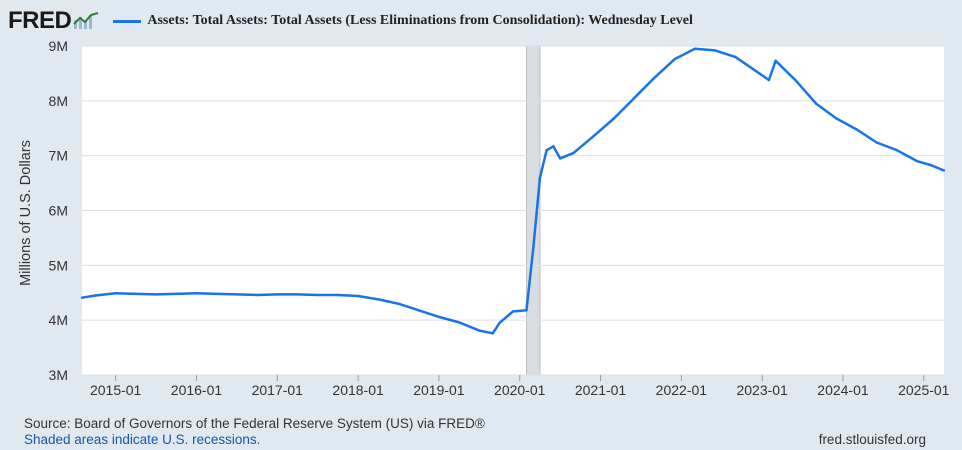  Describe the element at coordinates (358, 390) in the screenshot. I see `x-tick-label: 2018-01` at that location.